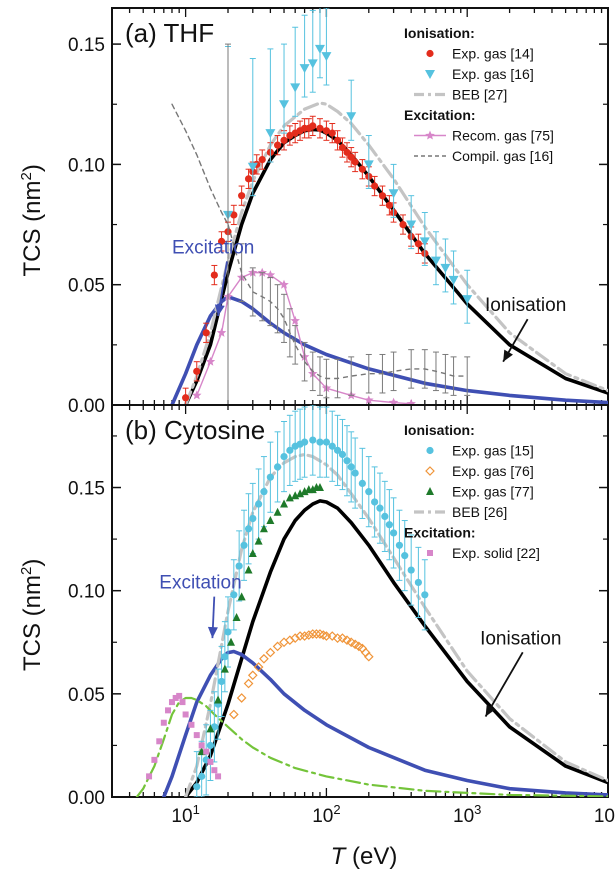  Describe the element at coordinates (493, 54) in the screenshot. I see `legend-label: Exp. gas [14]` at that location.